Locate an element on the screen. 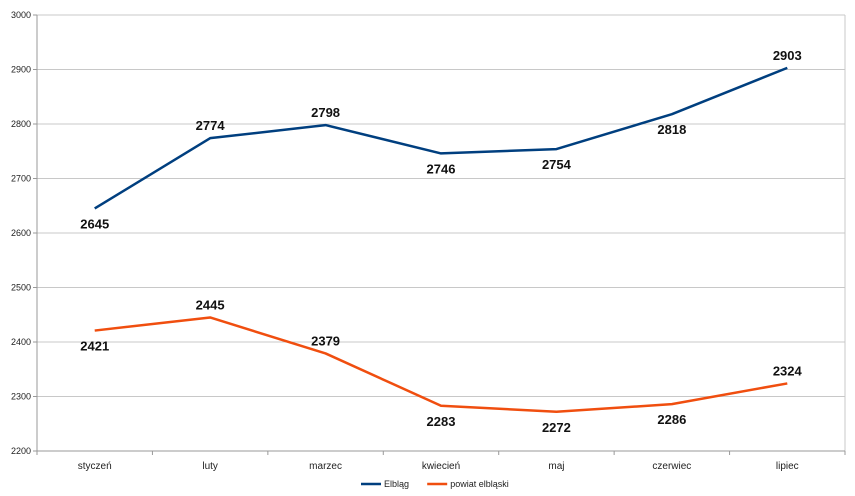 This screenshot has height=496, width=855. legend-label-0: Elbląg is located at coordinates (396, 484).